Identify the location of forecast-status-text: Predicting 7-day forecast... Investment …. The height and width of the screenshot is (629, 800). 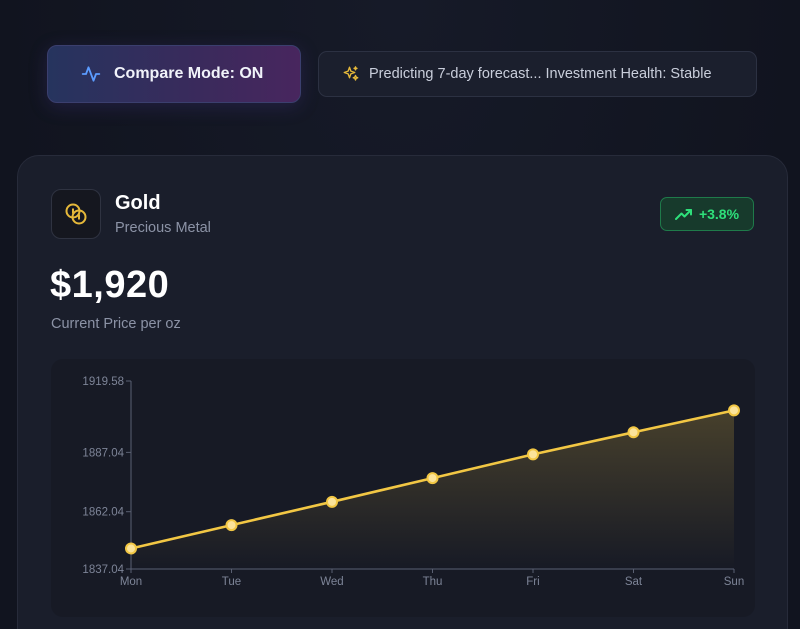
(540, 74).